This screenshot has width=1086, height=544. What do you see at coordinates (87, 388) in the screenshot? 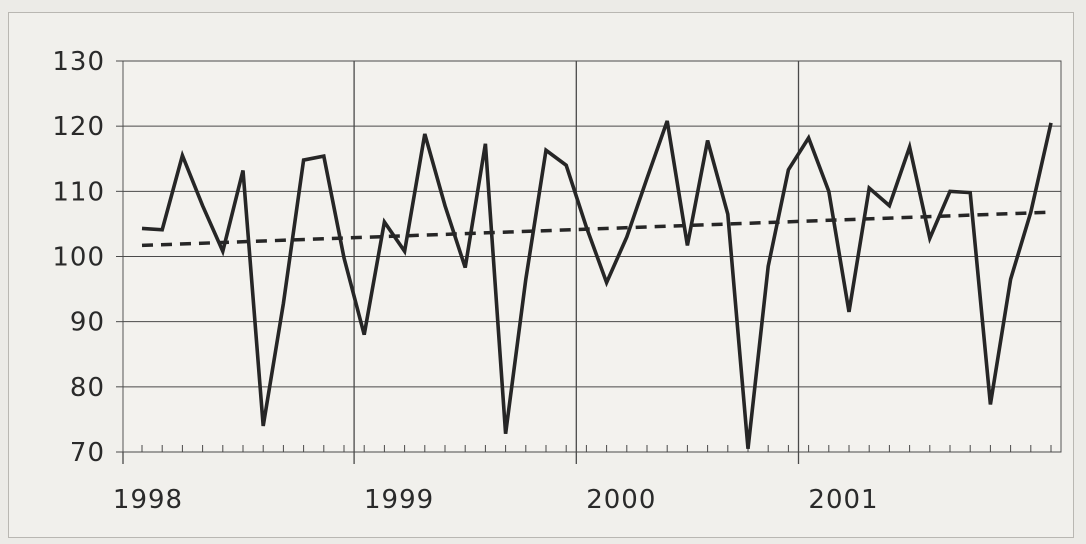
I see `y-tick-label-80: 80` at bounding box center [87, 388].